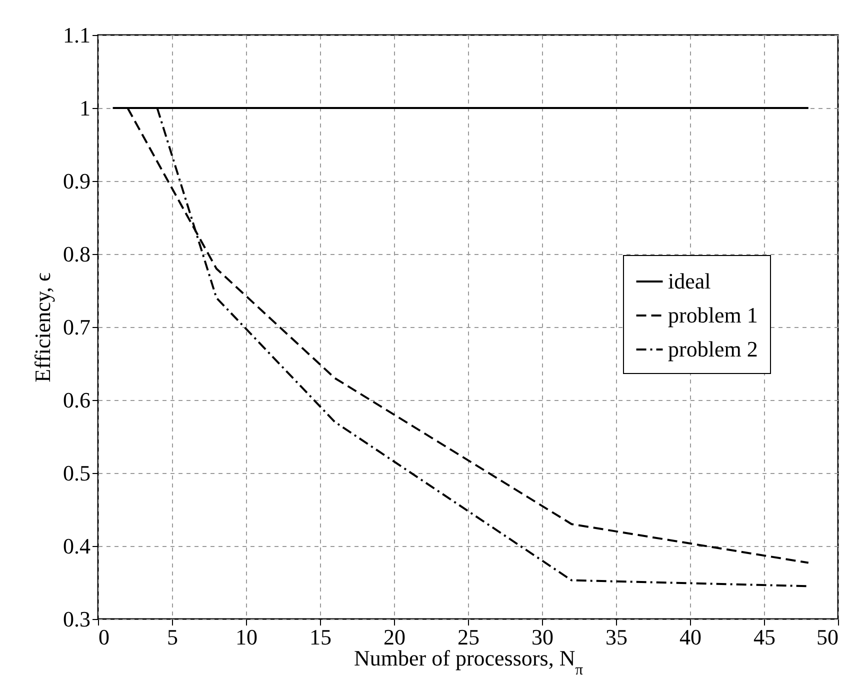 The width and height of the screenshot is (867, 686). Describe the element at coordinates (76, 546) in the screenshot. I see `y-tick-label: 0.4` at that location.